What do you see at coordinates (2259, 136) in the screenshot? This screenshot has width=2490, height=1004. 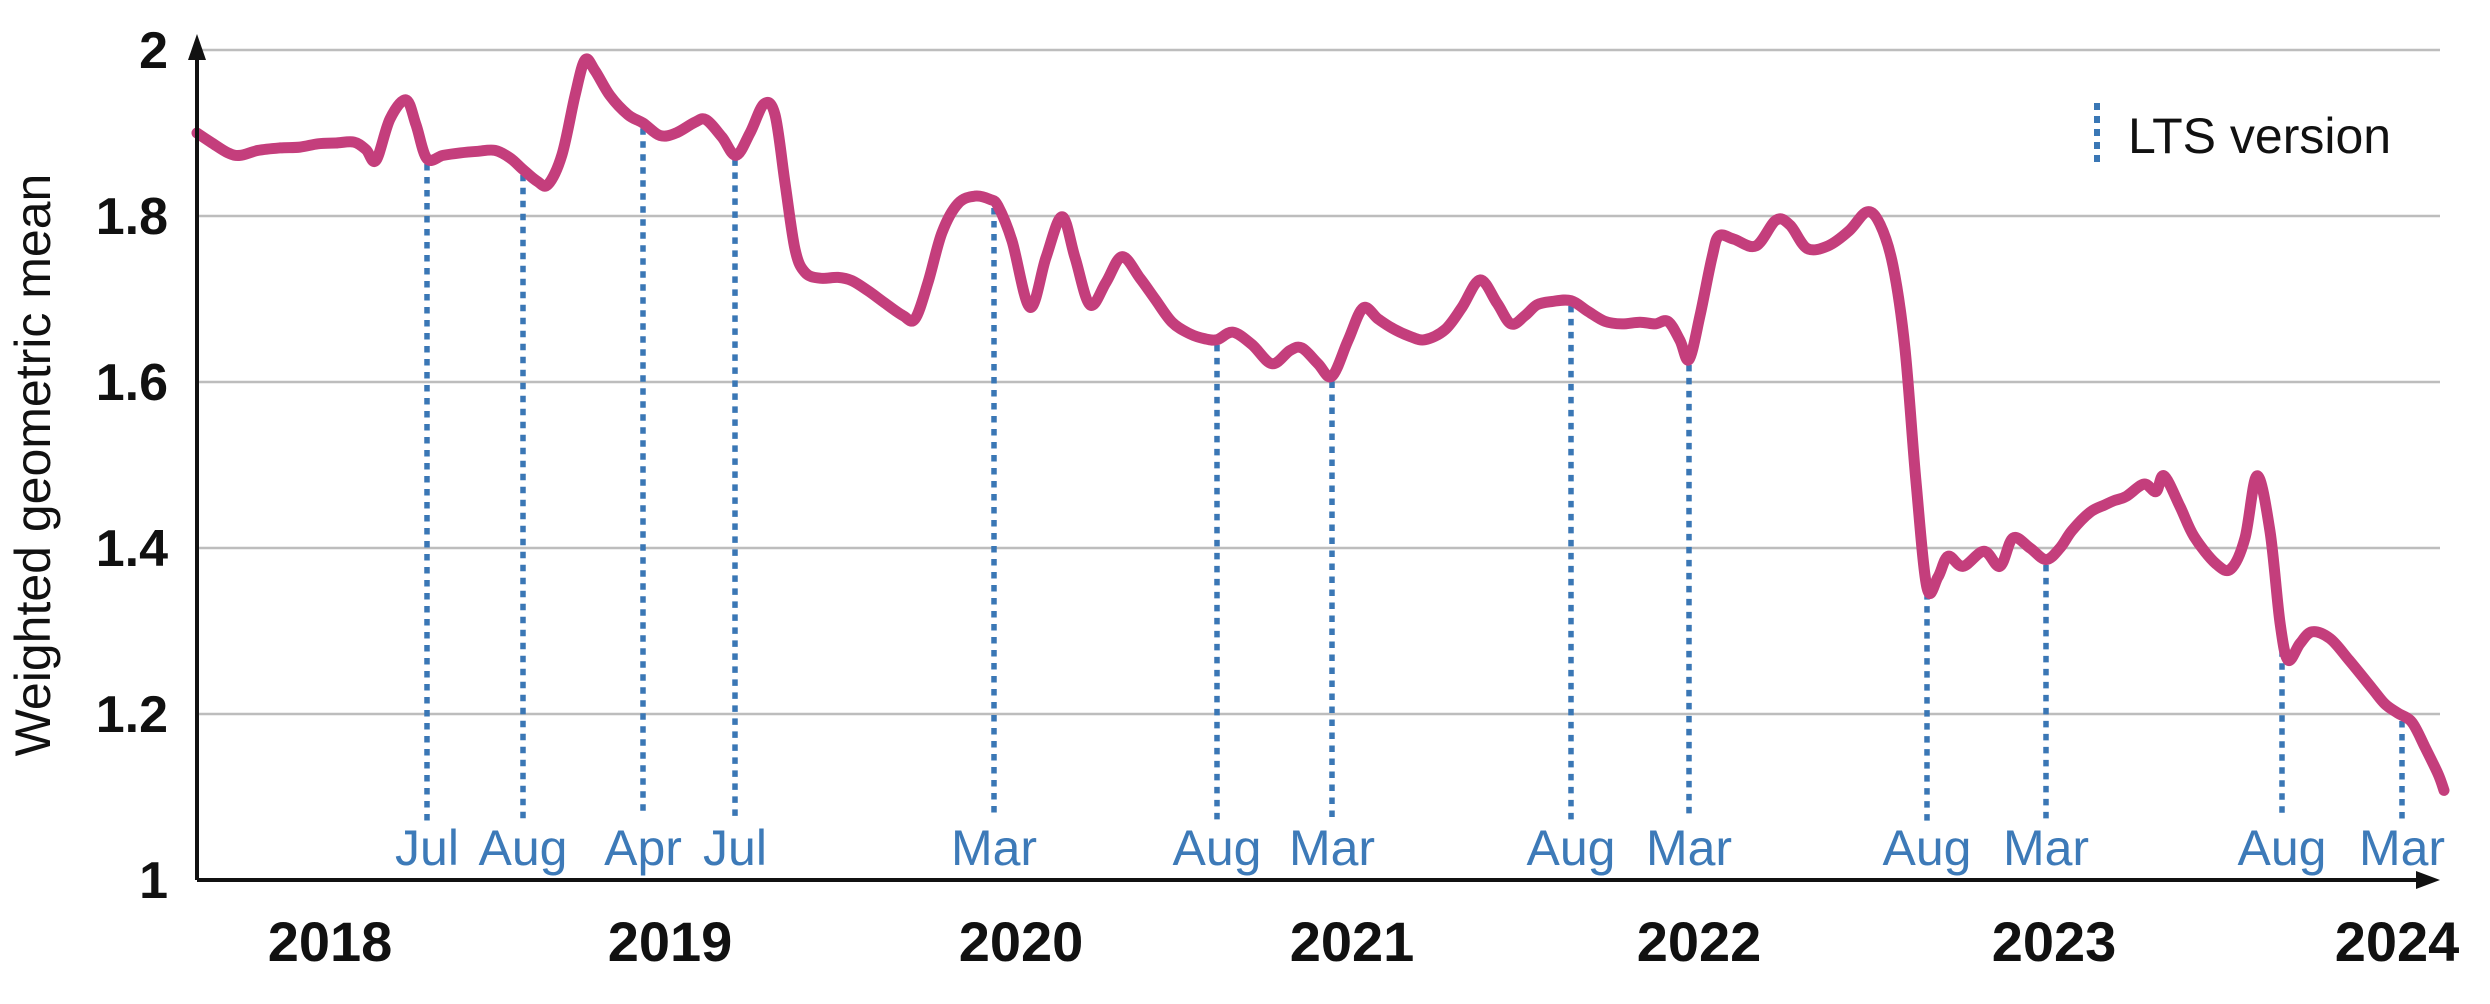 I see `legend-label: LTS version` at bounding box center [2259, 136].